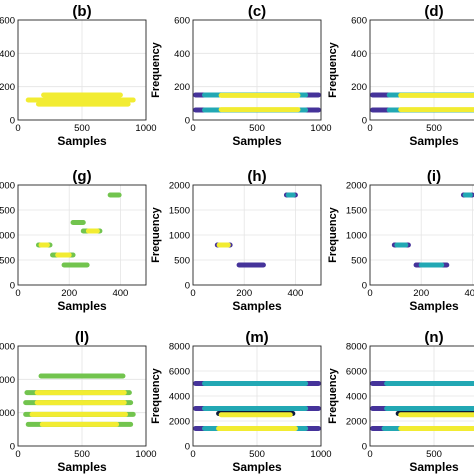  Describe the element at coordinates (434, 176) in the screenshot. I see `panel-title: (i)` at that location.